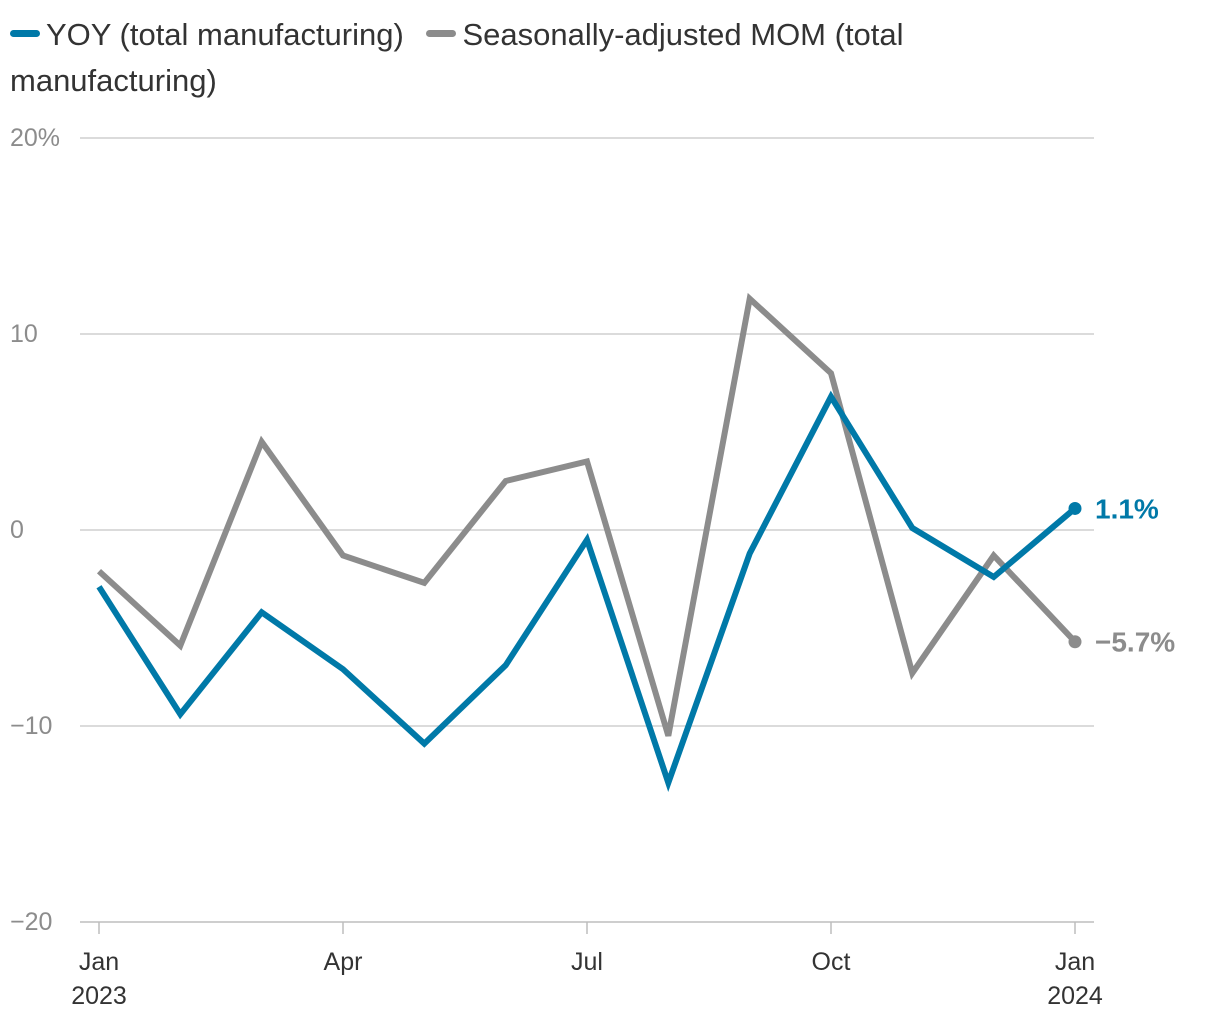 This screenshot has width=1220, height=1020. What do you see at coordinates (31, 726) in the screenshot?
I see `y-tick-label-3: −10` at bounding box center [31, 726].